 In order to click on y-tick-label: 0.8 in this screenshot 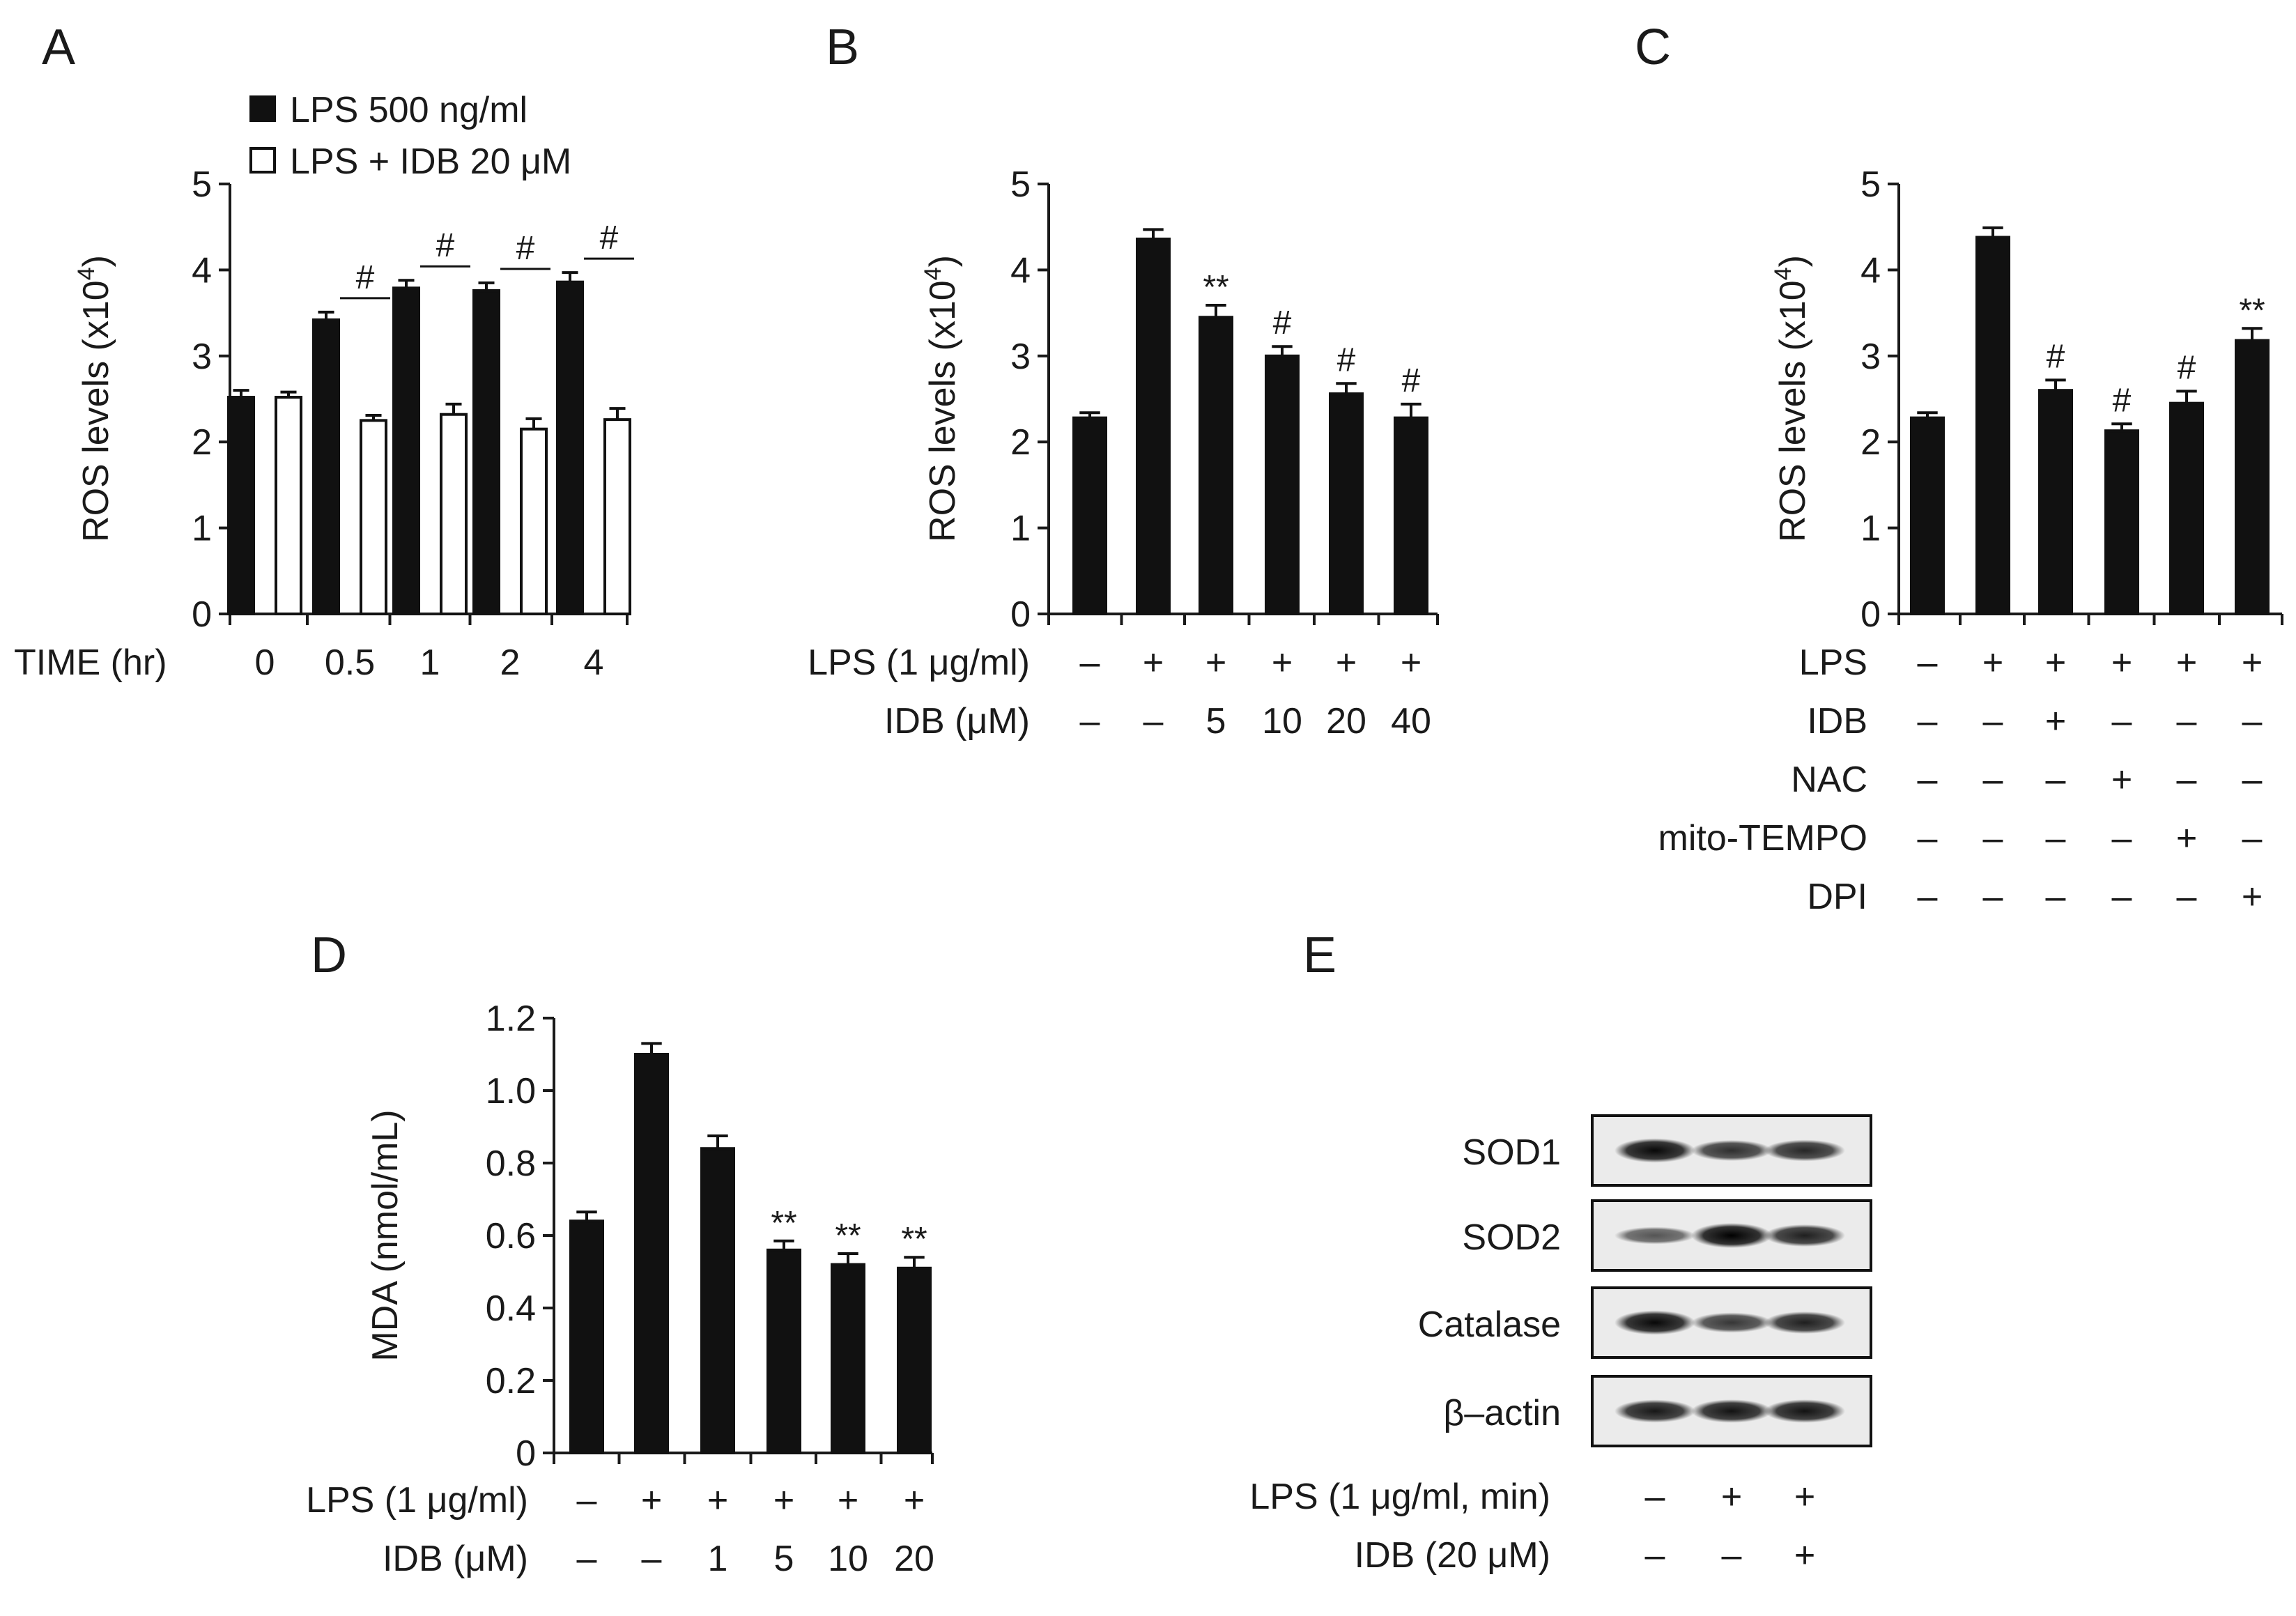, I will do `click(511, 1164)`.